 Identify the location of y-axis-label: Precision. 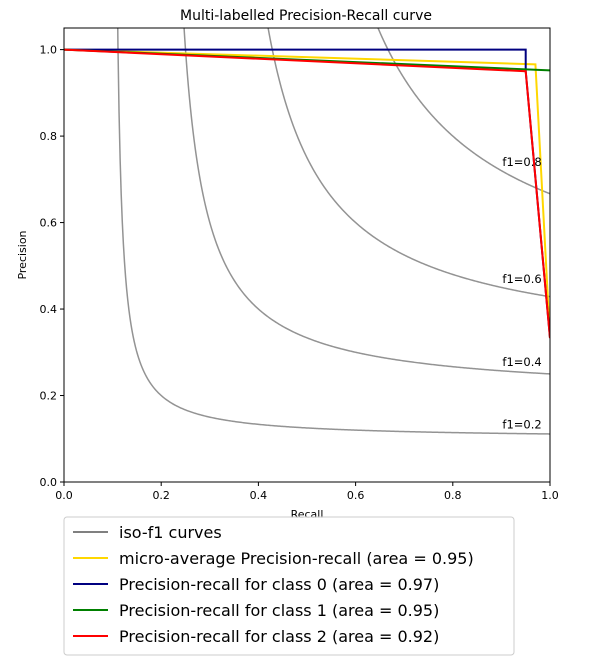
(22, 254).